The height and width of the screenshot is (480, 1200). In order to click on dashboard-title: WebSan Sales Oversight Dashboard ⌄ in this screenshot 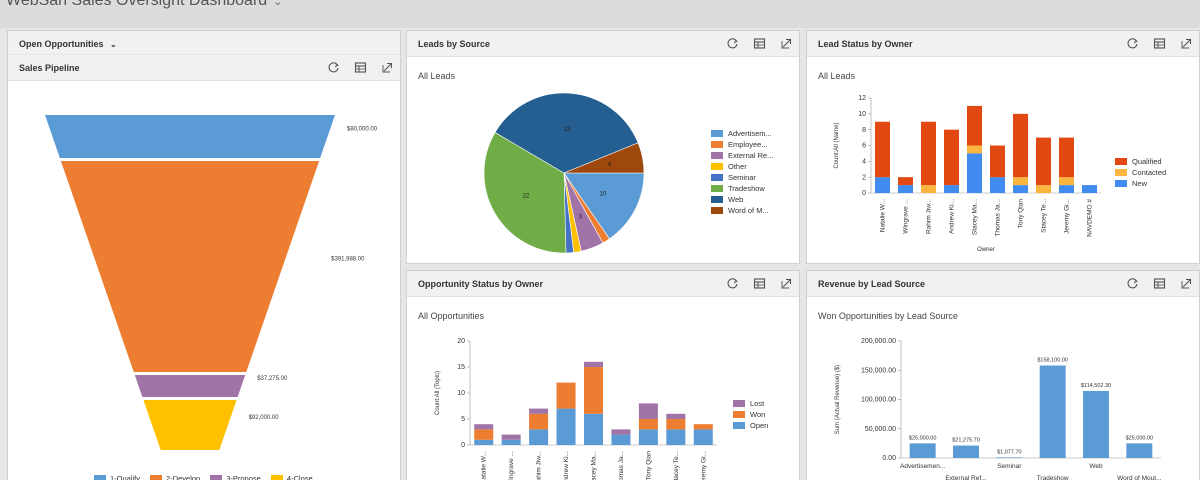, I will do `click(144, 5)`.